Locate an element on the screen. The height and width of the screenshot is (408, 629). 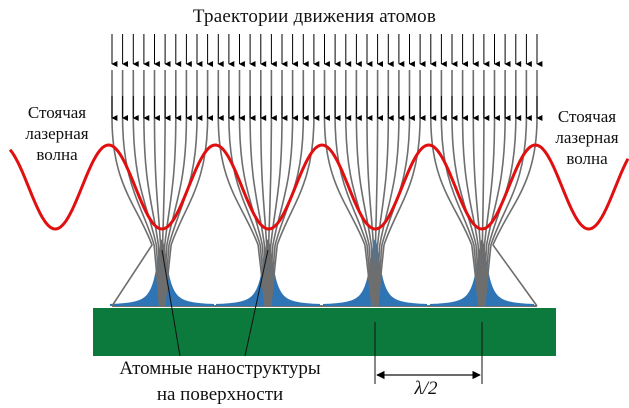
nanostructures is located at coordinates (322, 272).